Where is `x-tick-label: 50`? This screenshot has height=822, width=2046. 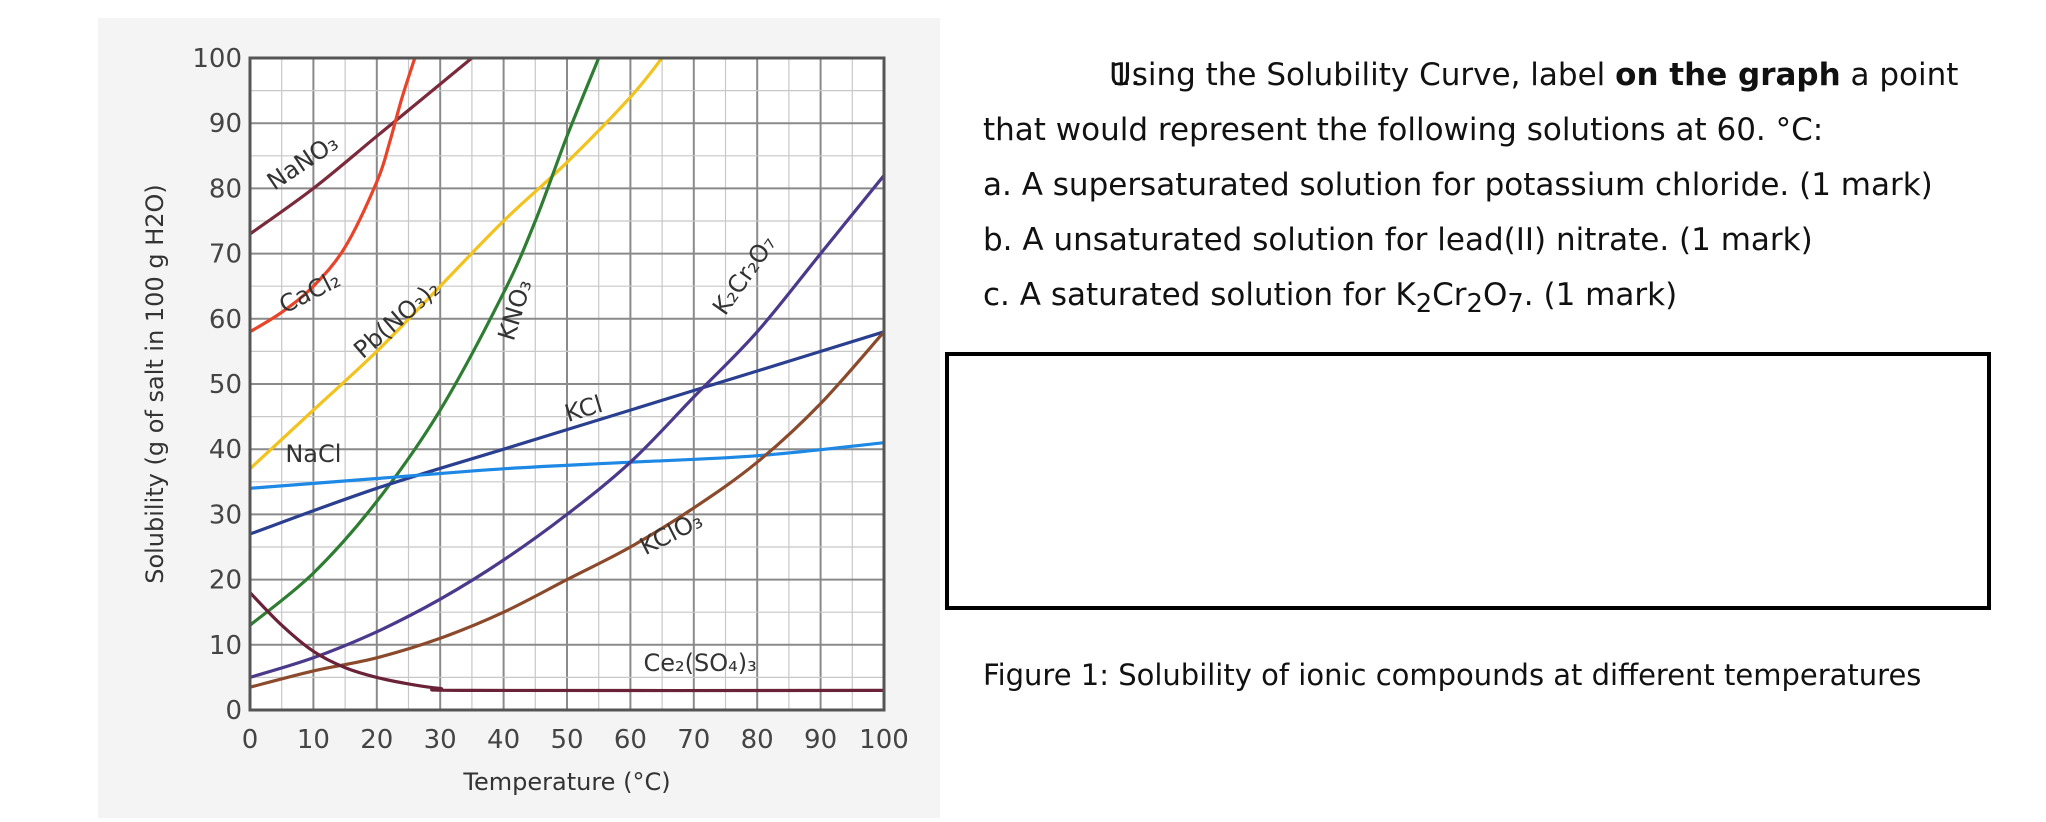
x-tick-label: 50 is located at coordinates (566, 740).